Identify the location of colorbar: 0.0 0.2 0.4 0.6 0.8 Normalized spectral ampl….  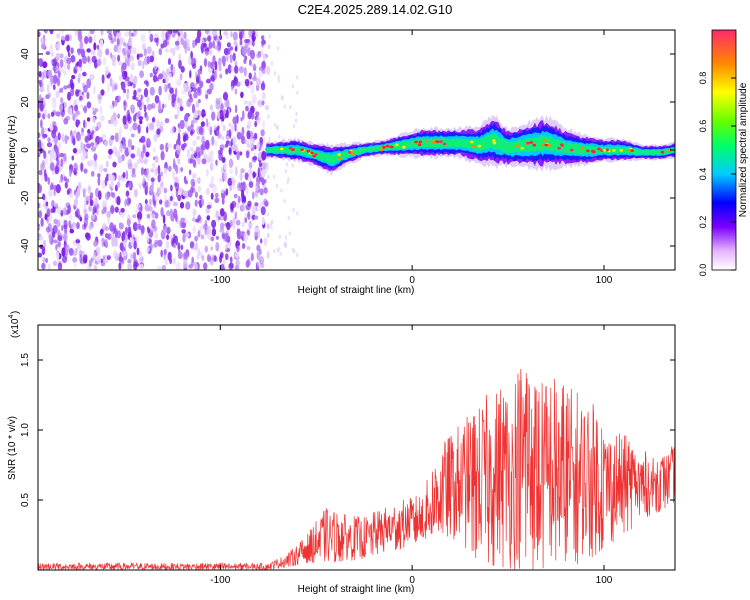
(723, 152).